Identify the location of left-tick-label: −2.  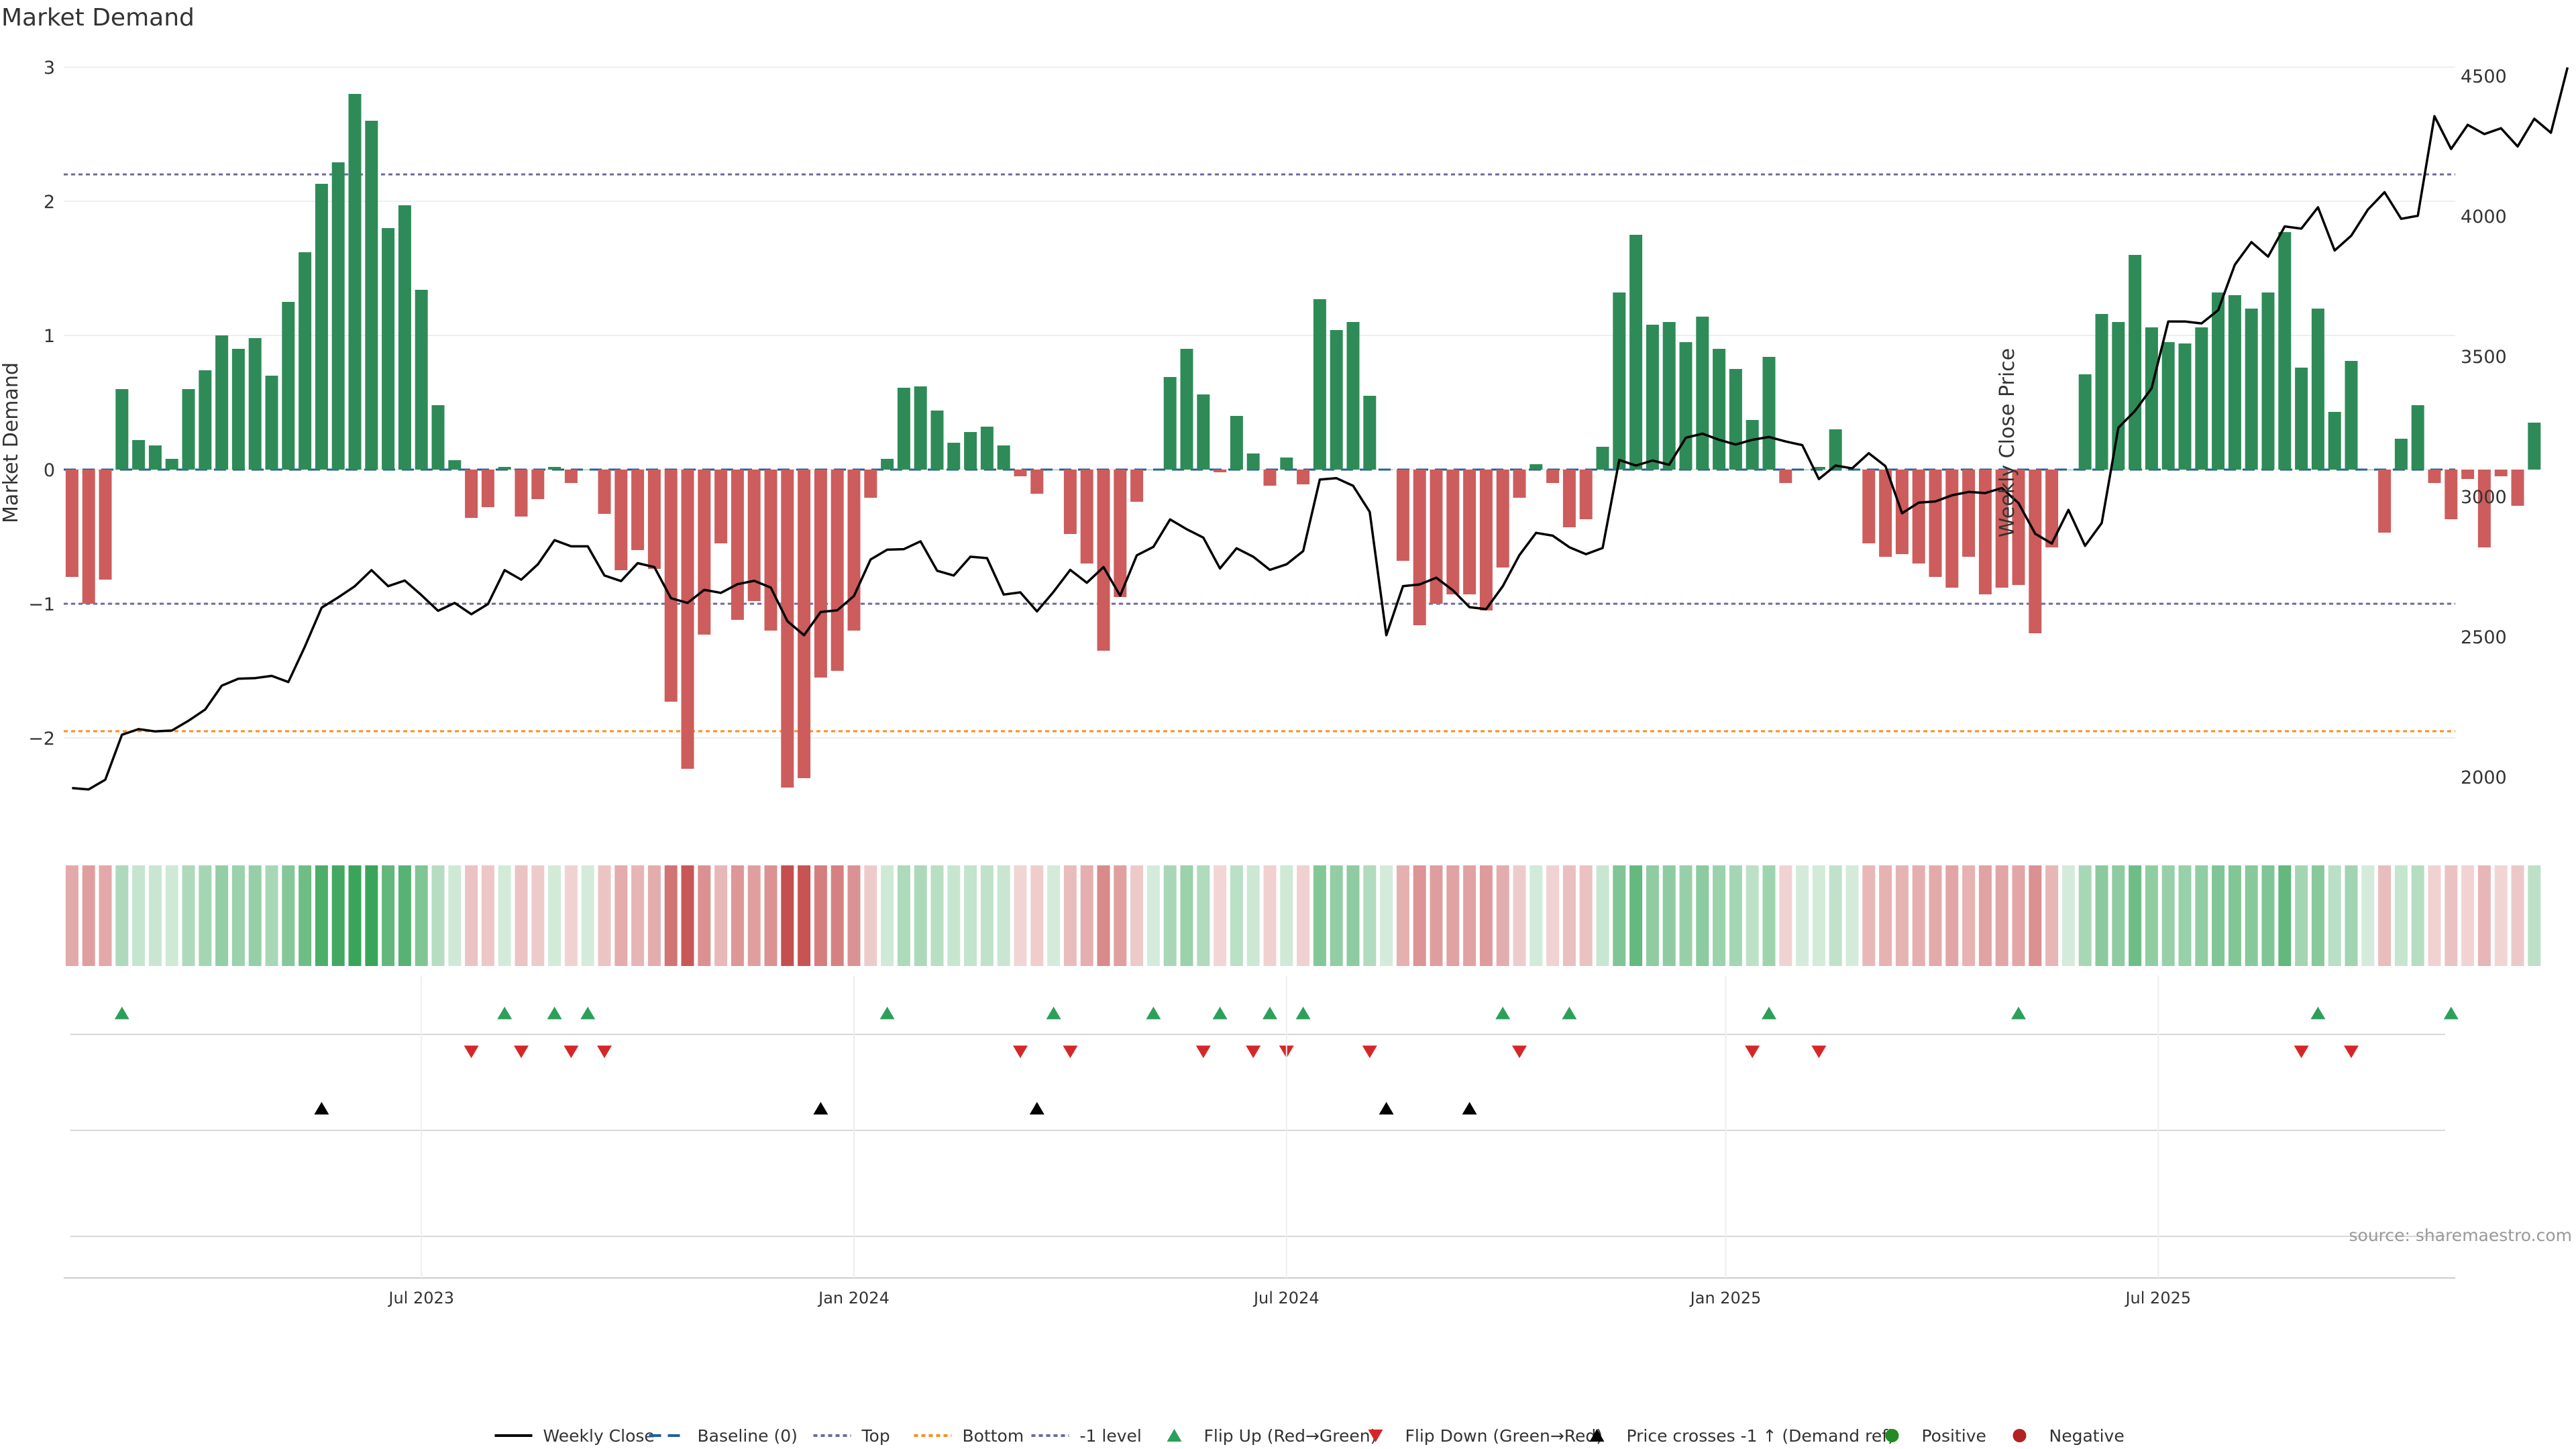
(41, 739).